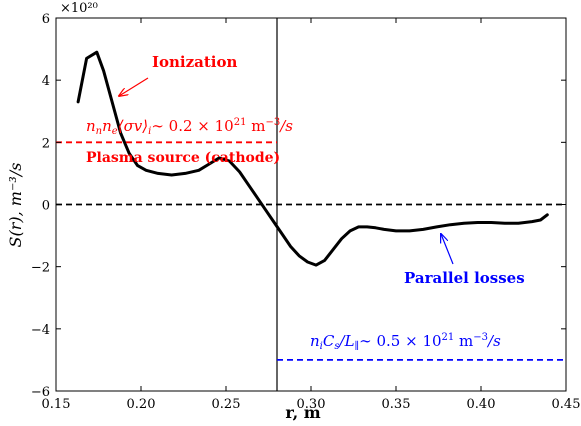 The image size is (581, 426). What do you see at coordinates (46, 19) in the screenshot?
I see `y-tick-label: 6` at bounding box center [46, 19].